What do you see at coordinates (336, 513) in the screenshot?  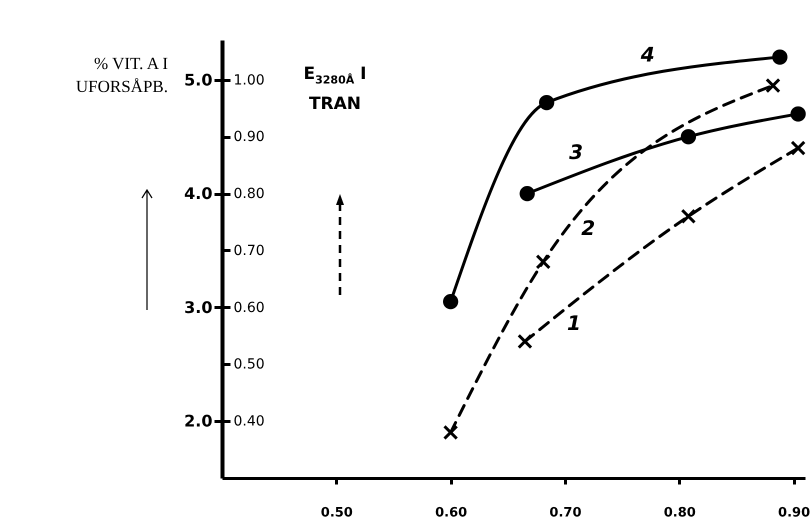 I see `x-tick-label: 0.50` at bounding box center [336, 513].